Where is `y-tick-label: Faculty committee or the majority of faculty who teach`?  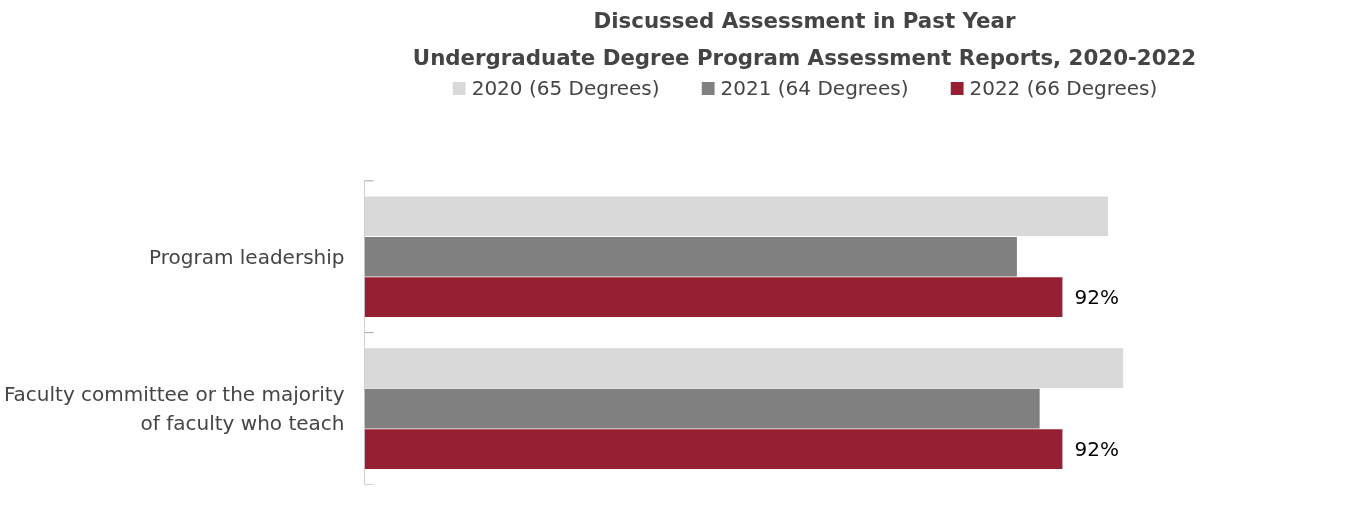 y-tick-label: Faculty committee or the majority of faculty who teach is located at coordinates (174, 408).